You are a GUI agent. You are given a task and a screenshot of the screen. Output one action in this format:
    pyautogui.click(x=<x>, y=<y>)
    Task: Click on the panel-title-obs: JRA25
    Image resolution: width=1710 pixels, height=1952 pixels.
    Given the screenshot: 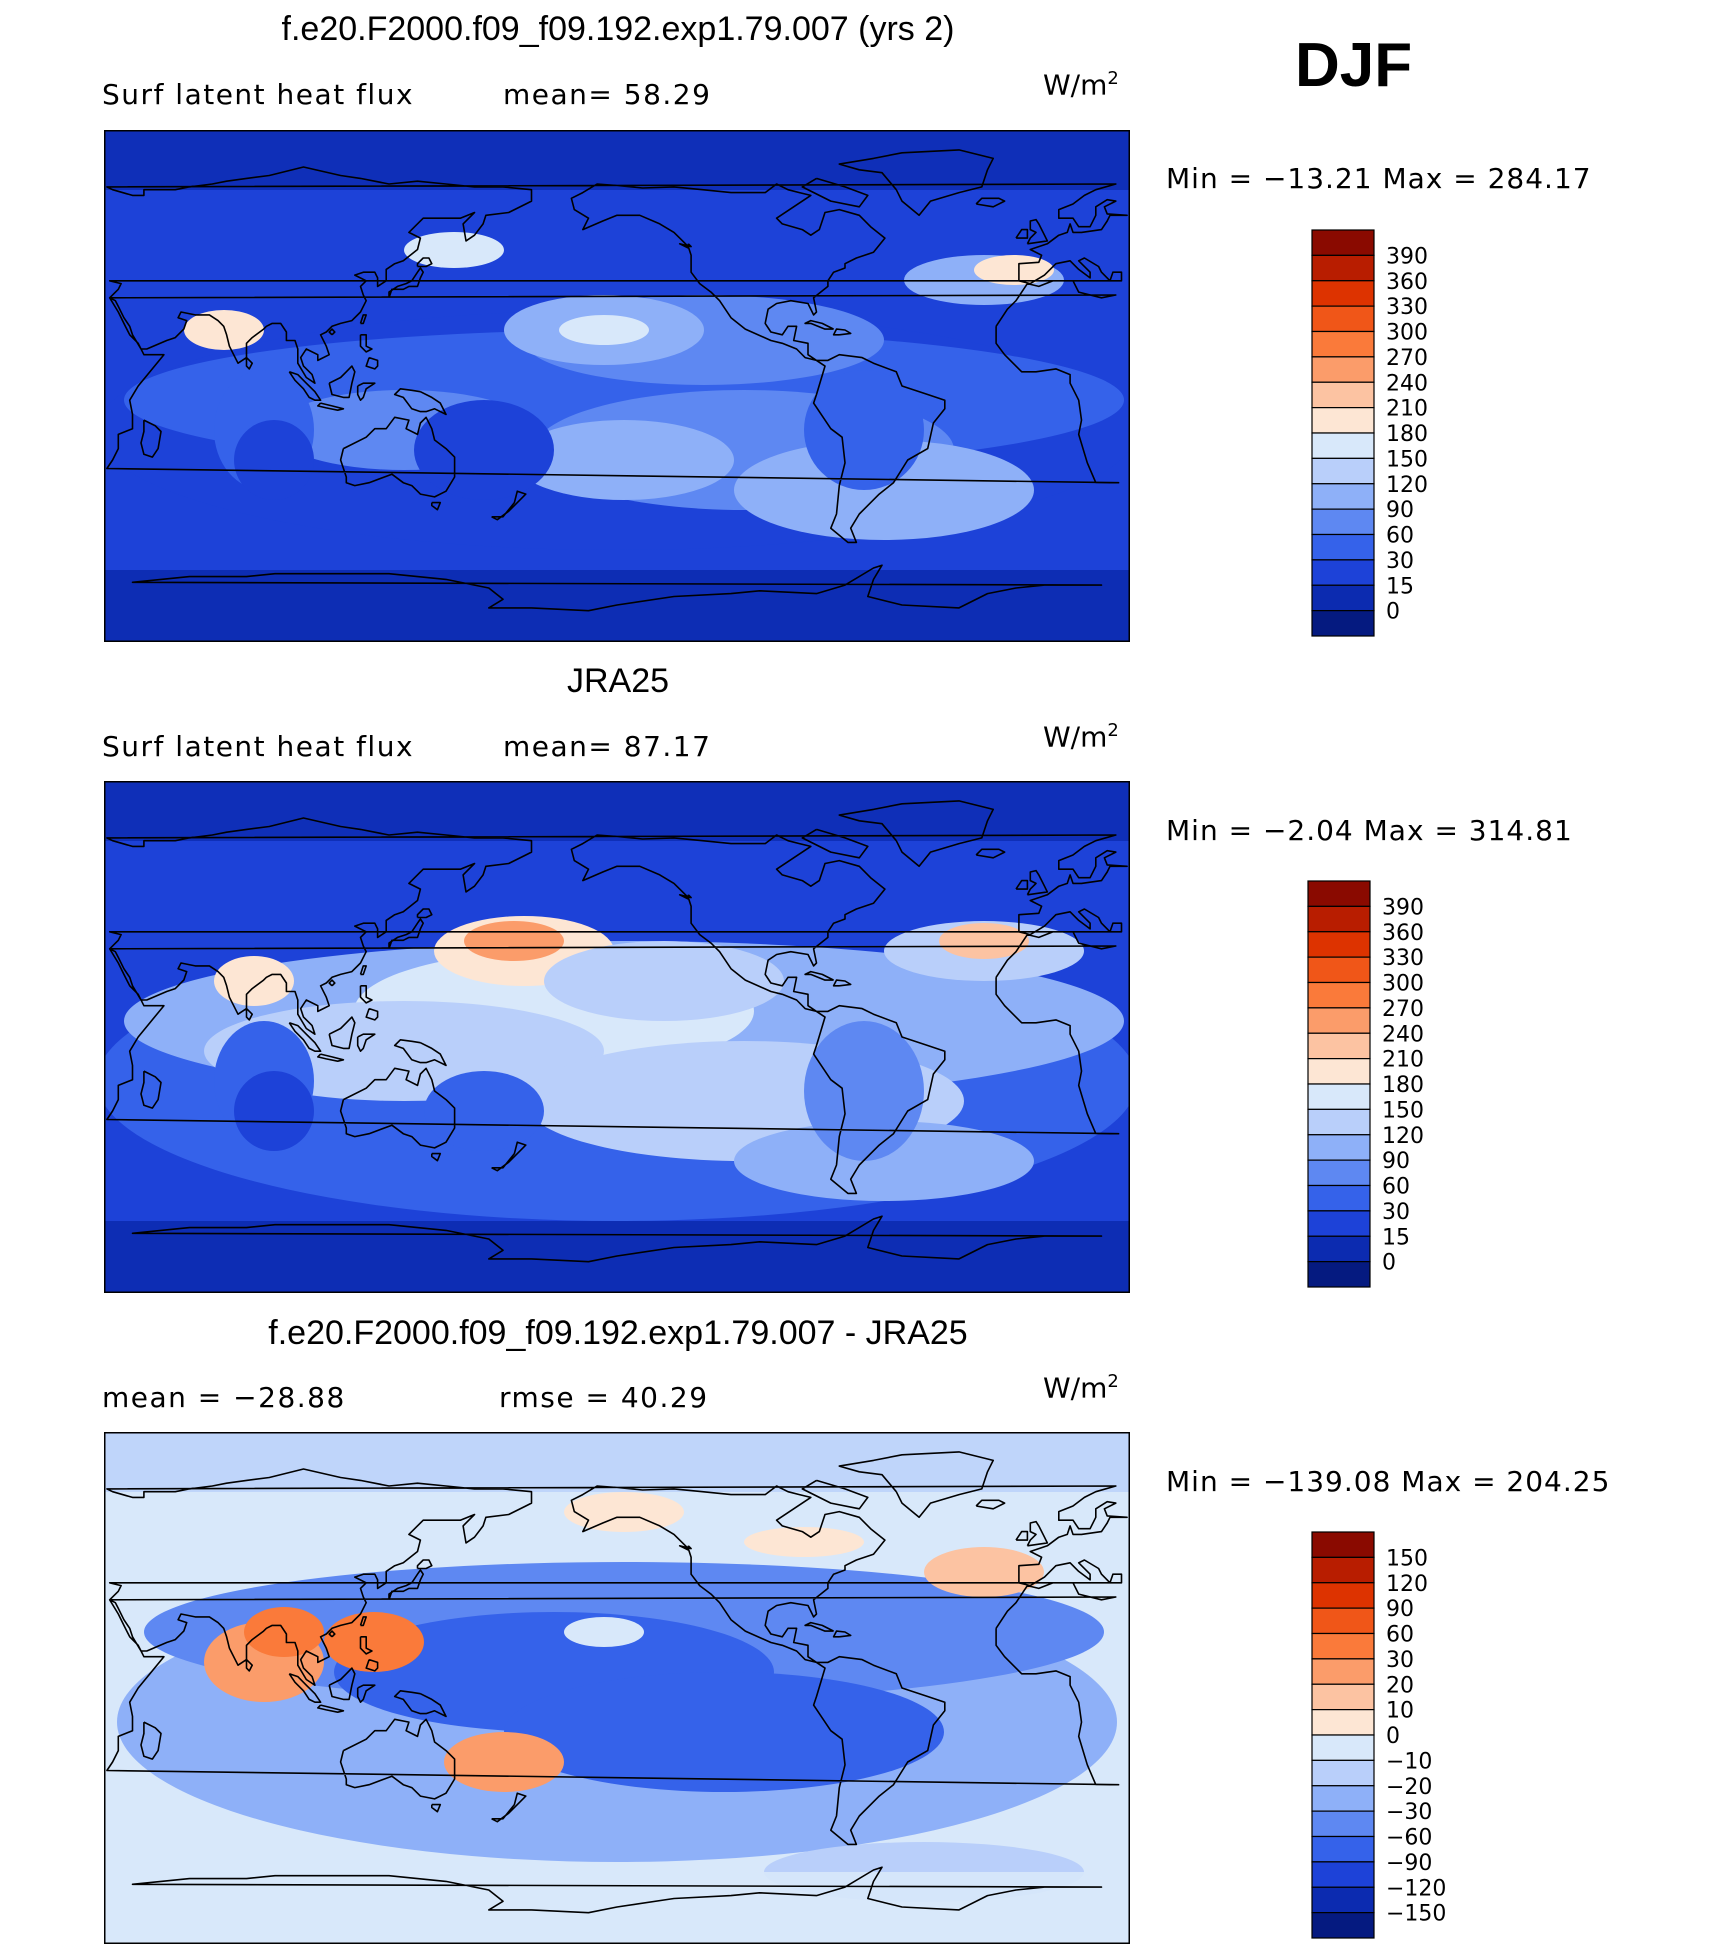 What is the action you would take?
    pyautogui.click(x=618, y=681)
    